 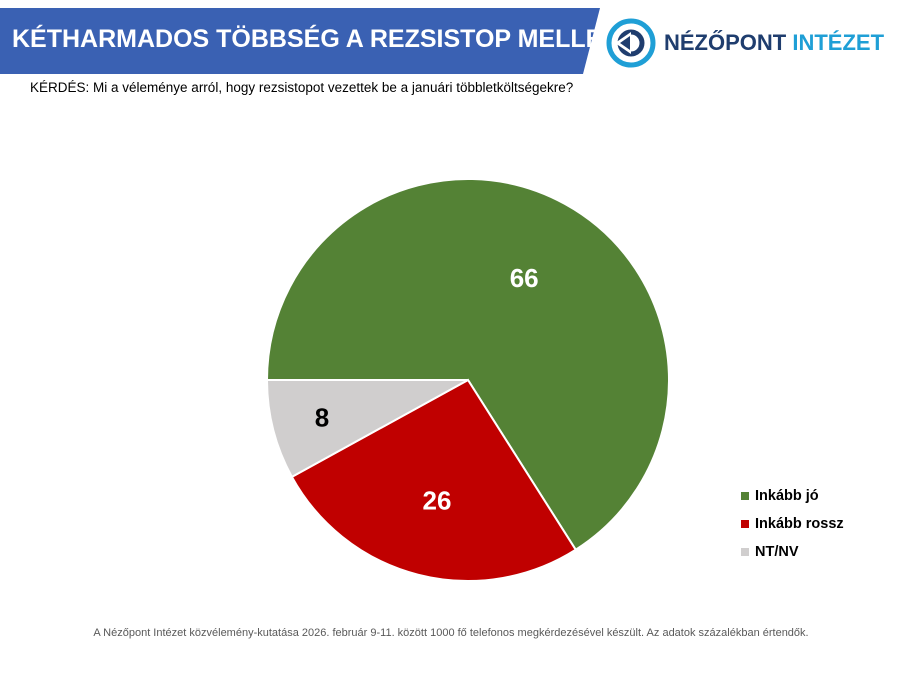 What do you see at coordinates (322, 39) in the screenshot?
I see `page-title: KÉTHARMADOS TÖBBSÉG A REZSISTOP MELLETT` at bounding box center [322, 39].